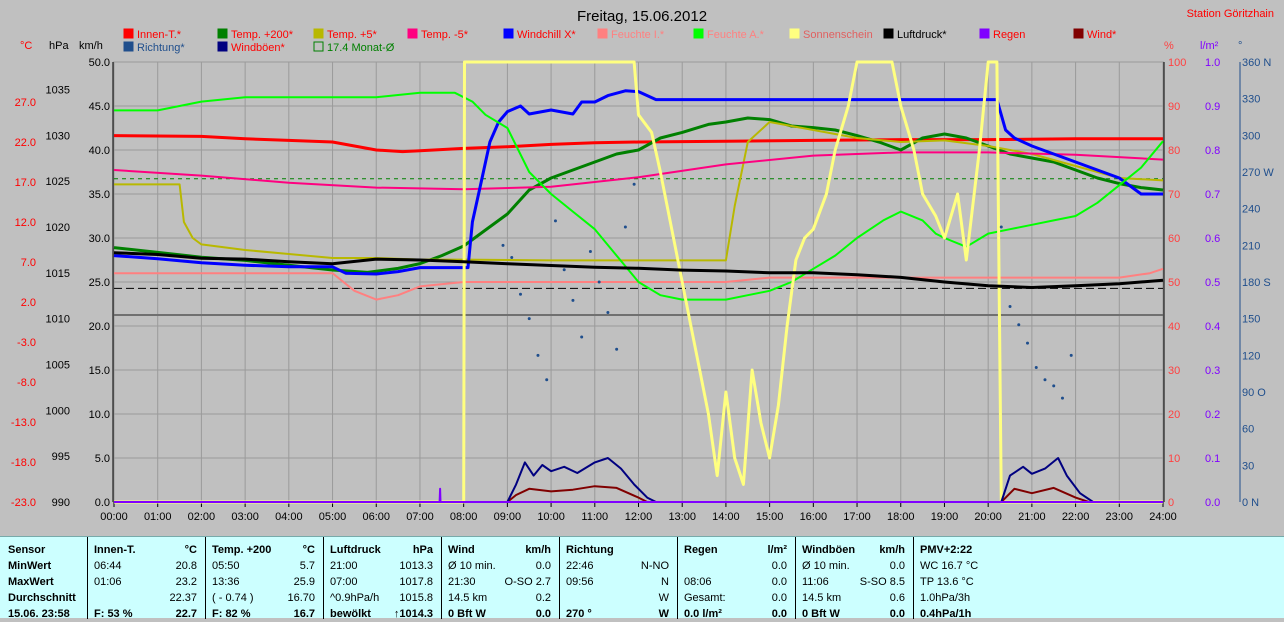 The width and height of the screenshot is (1284, 622). What do you see at coordinates (590, 550) in the screenshot?
I see `column-header: Richtung` at bounding box center [590, 550].